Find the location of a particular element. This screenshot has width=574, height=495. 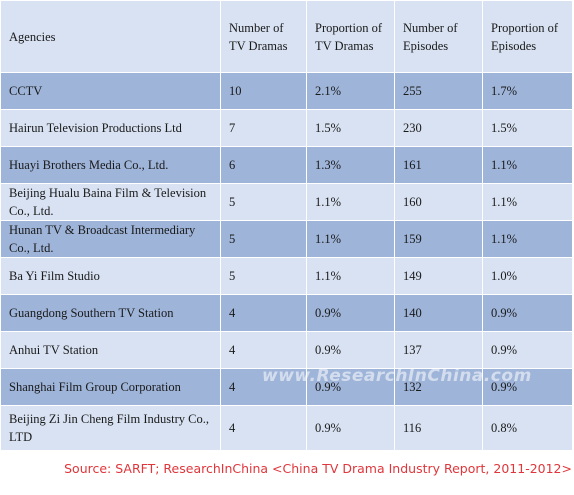

episodes-count-cell: 159 is located at coordinates (438, 239).